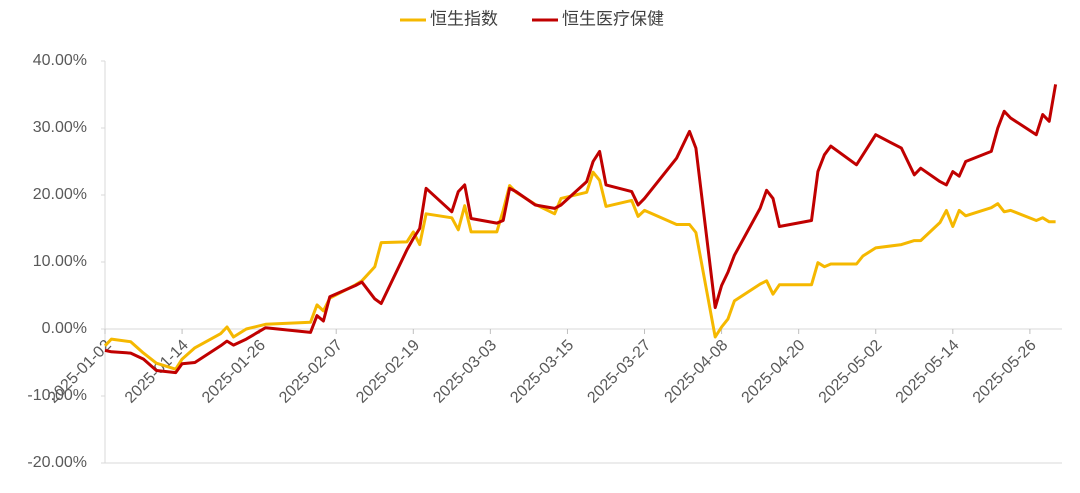 The image size is (1080, 493). I want to click on y-tick-label: -10.00%, so click(57, 395).